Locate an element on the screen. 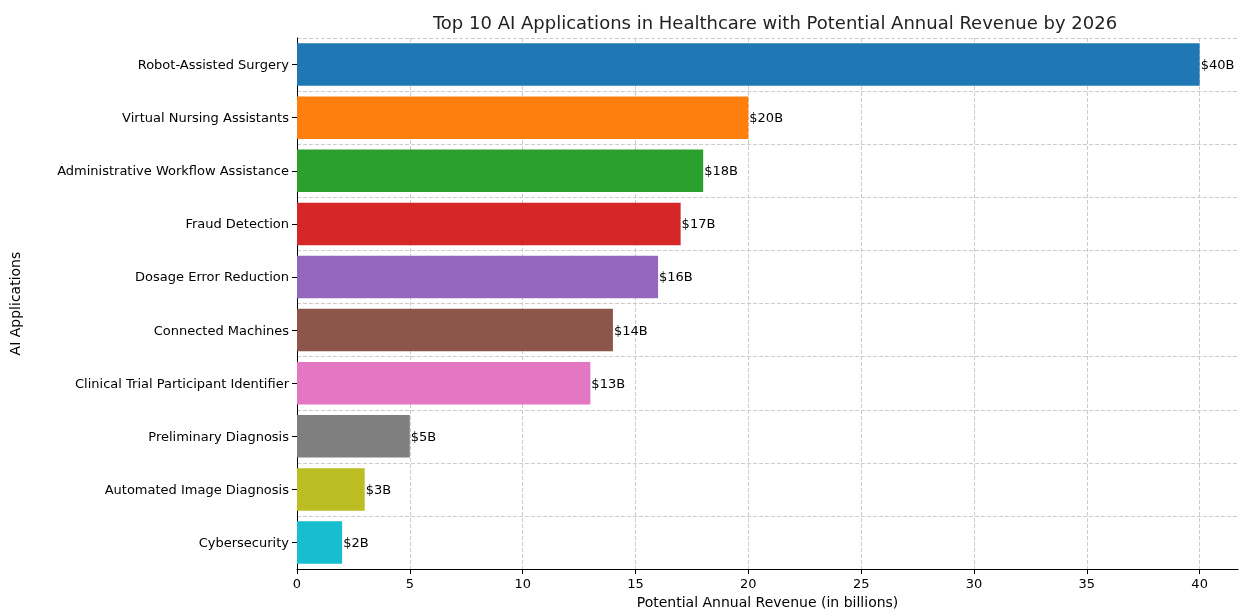 This screenshot has height=614, width=1240. x-tick-label: 15 is located at coordinates (635, 584).